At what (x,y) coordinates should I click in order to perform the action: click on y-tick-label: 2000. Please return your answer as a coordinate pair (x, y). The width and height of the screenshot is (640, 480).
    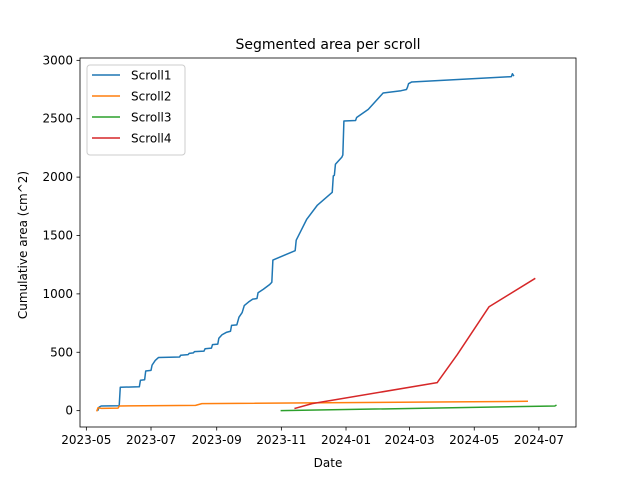
    Looking at the image, I should click on (57, 177).